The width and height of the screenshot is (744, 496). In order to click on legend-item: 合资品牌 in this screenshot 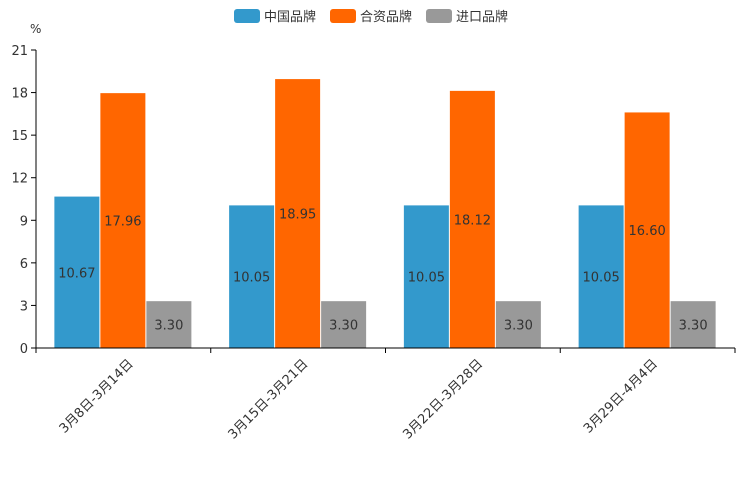, I will do `click(371, 17)`.